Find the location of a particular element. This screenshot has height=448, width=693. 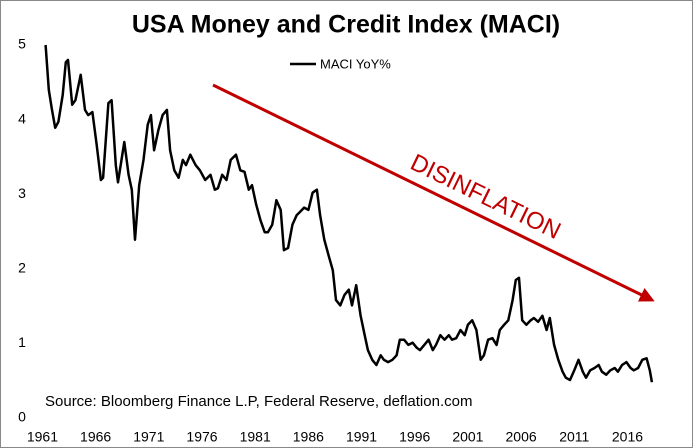

x-tick-label: 1976 is located at coordinates (201, 437).